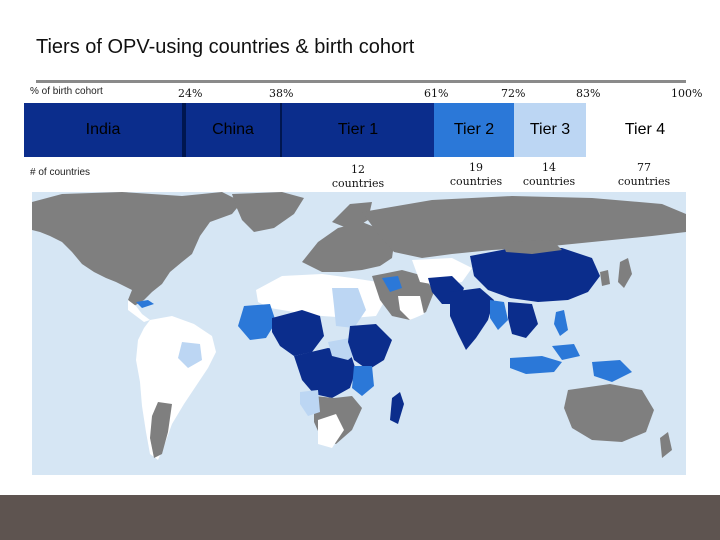 This screenshot has height=540, width=720. Describe the element at coordinates (176, 388) in the screenshot. I see `map-south-america` at that location.